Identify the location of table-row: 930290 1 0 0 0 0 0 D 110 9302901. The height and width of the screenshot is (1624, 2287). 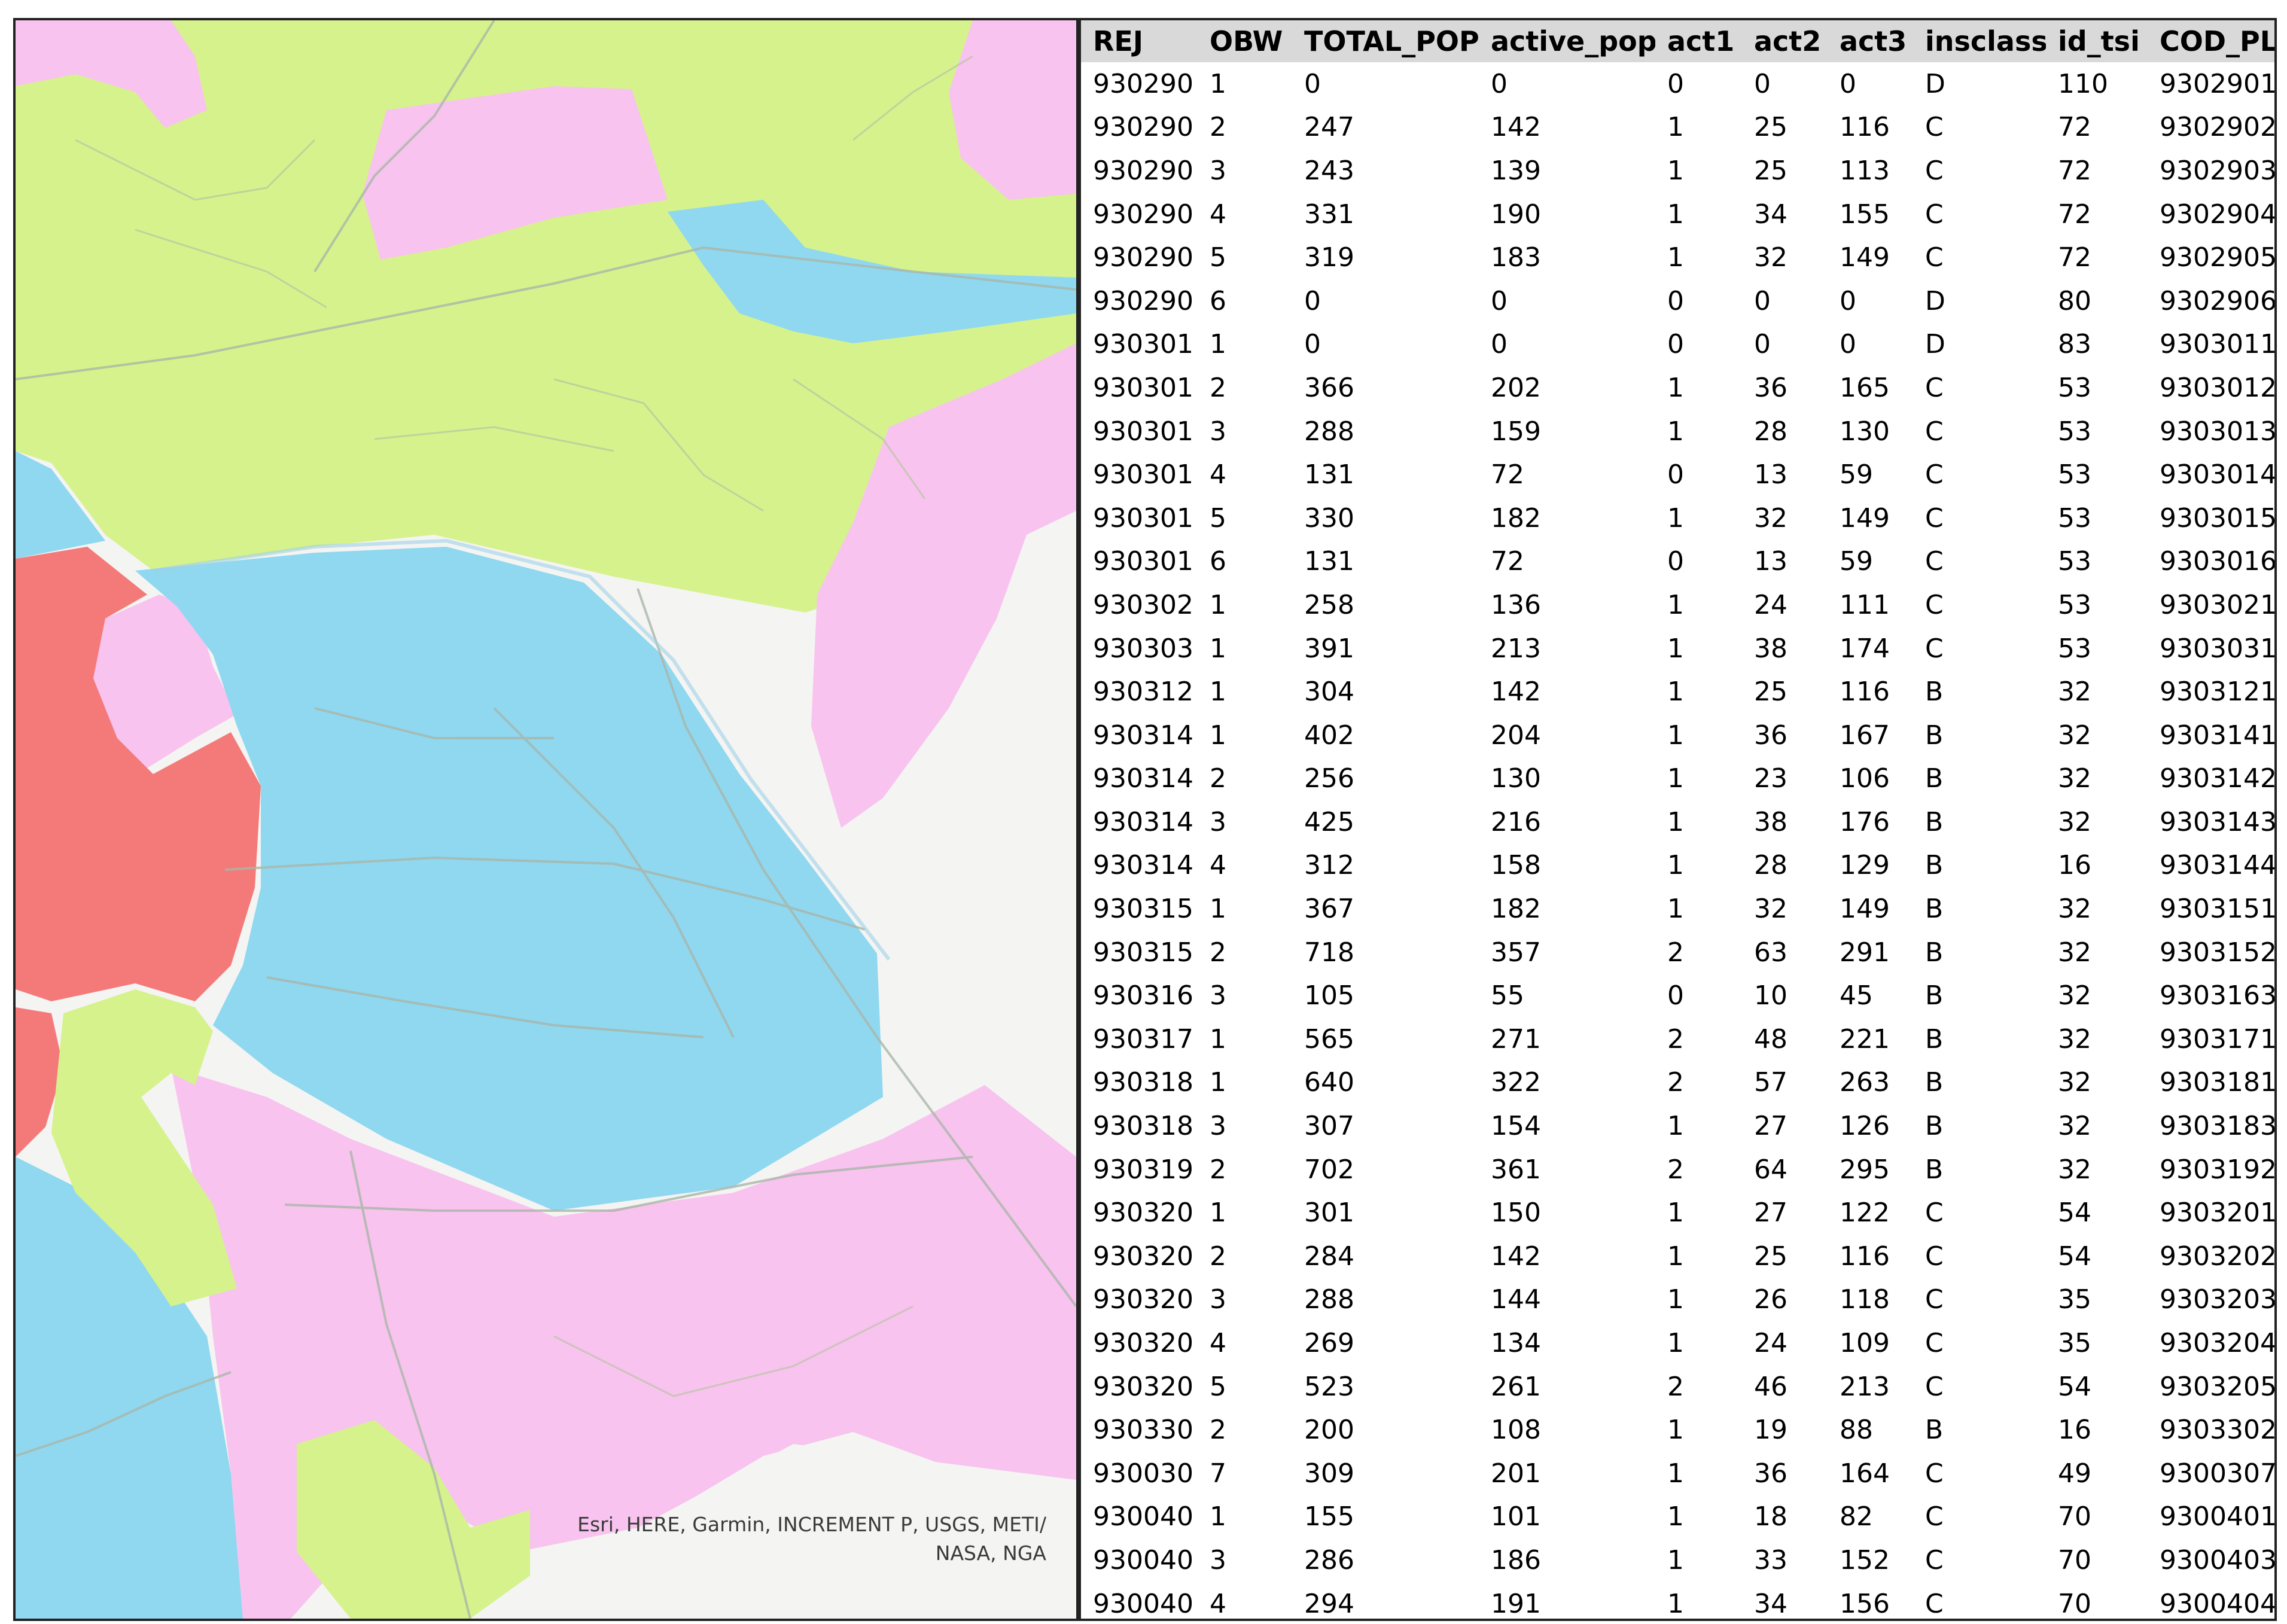
(1677, 84).